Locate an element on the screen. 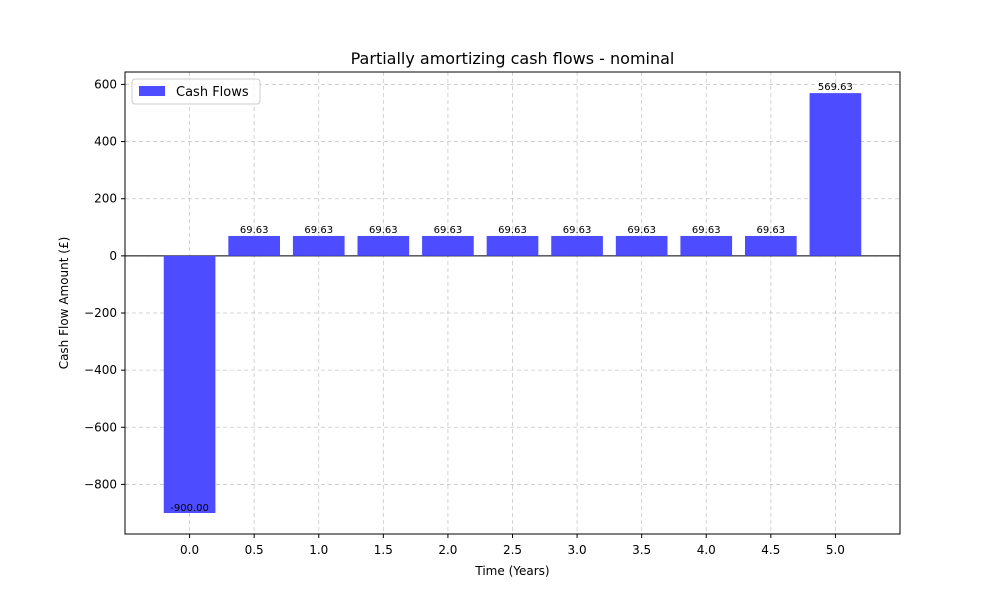 The image size is (1000, 600). y-tick-label: 0 is located at coordinates (113, 256).